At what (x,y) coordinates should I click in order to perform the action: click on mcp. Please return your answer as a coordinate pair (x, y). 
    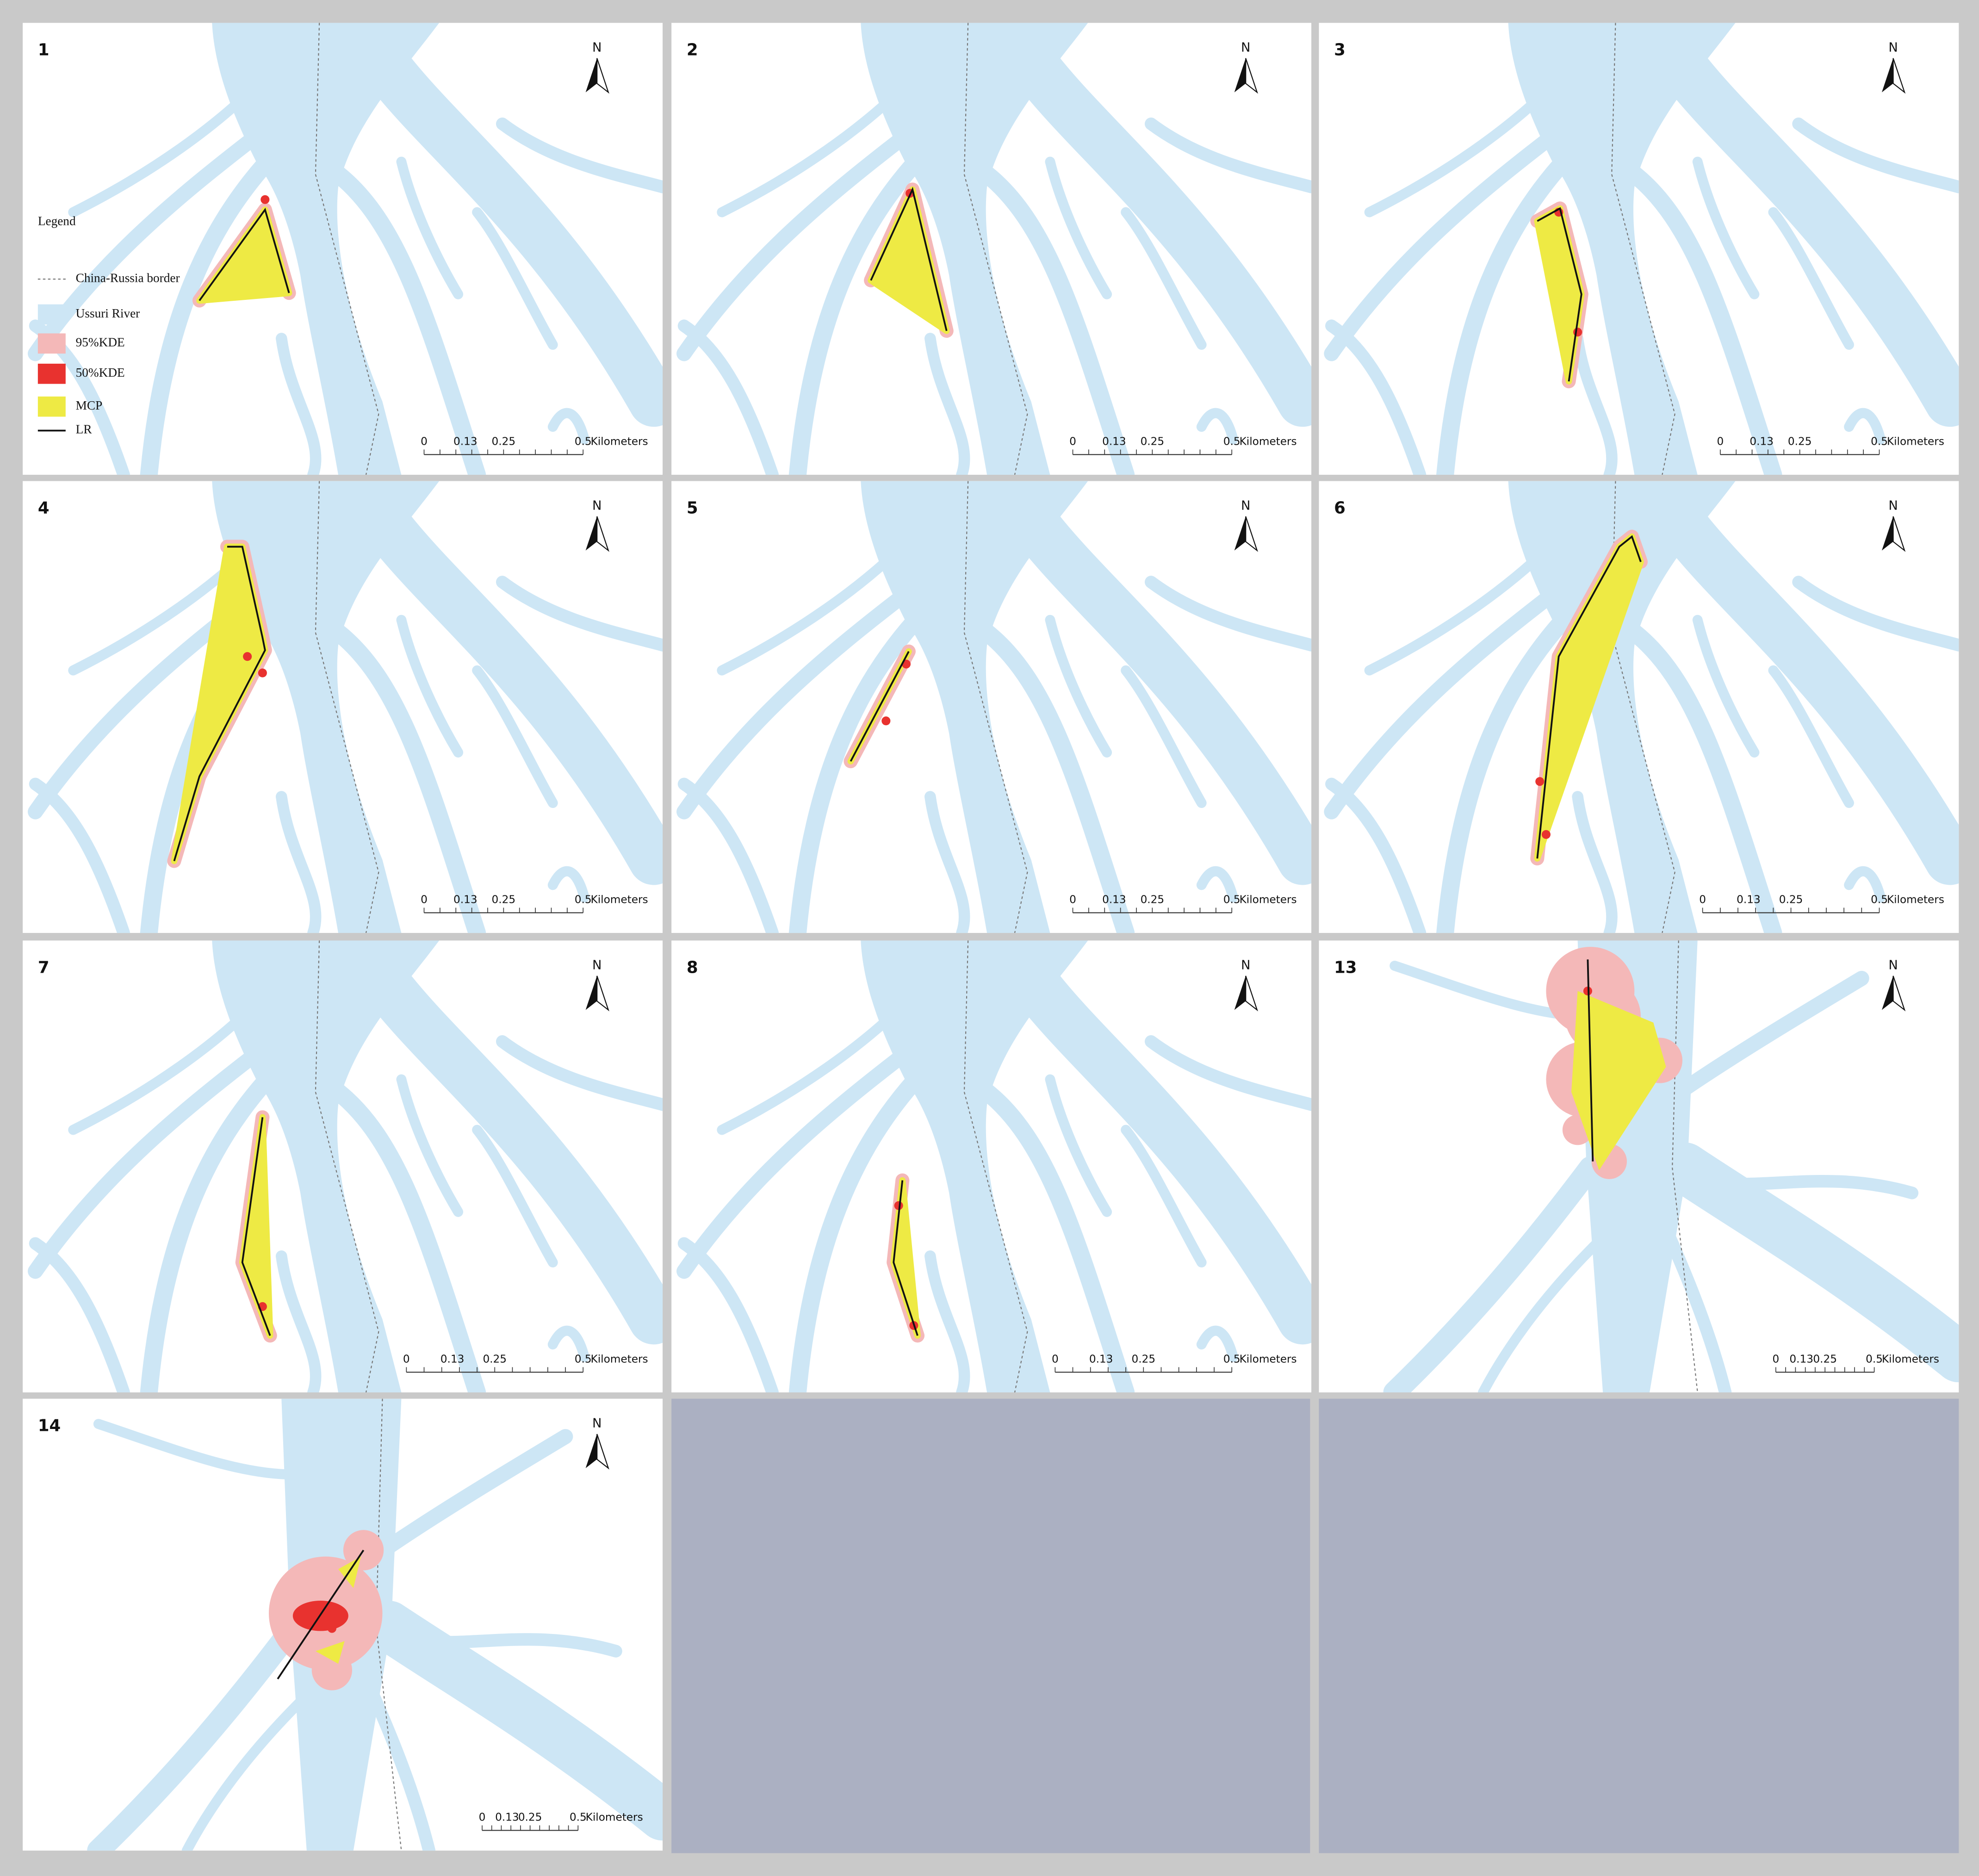
    Looking at the image, I should click on (330, 1652).